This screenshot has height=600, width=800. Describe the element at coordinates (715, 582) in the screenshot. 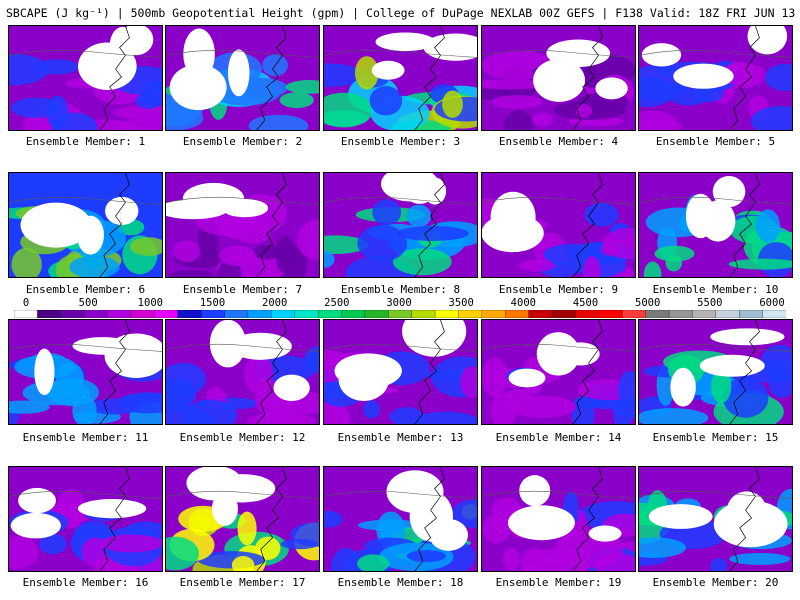

I see `ensemble-member-label: Ensemble Member: 20` at that location.